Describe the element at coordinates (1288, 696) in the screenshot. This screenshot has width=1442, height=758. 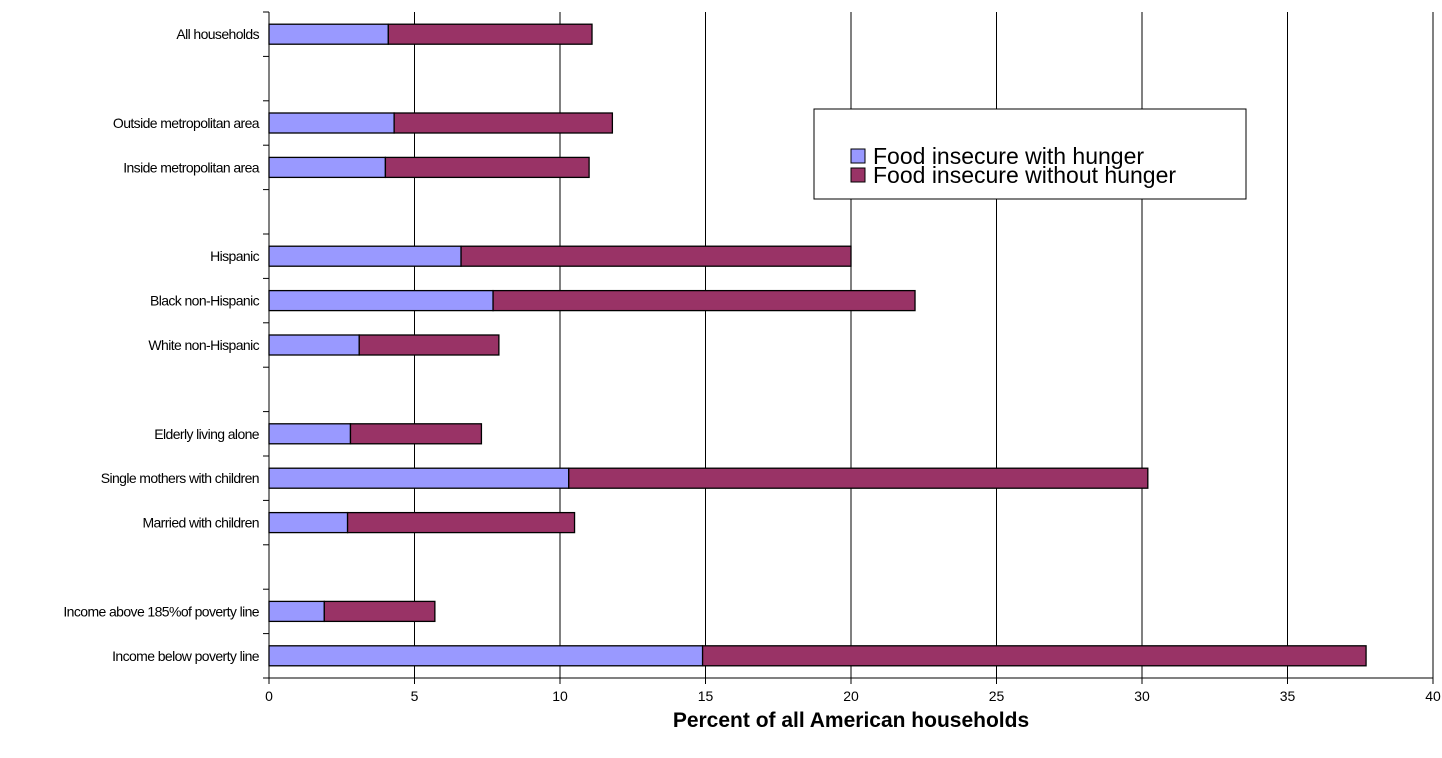
I see `x-tick-label-35: 35` at that location.